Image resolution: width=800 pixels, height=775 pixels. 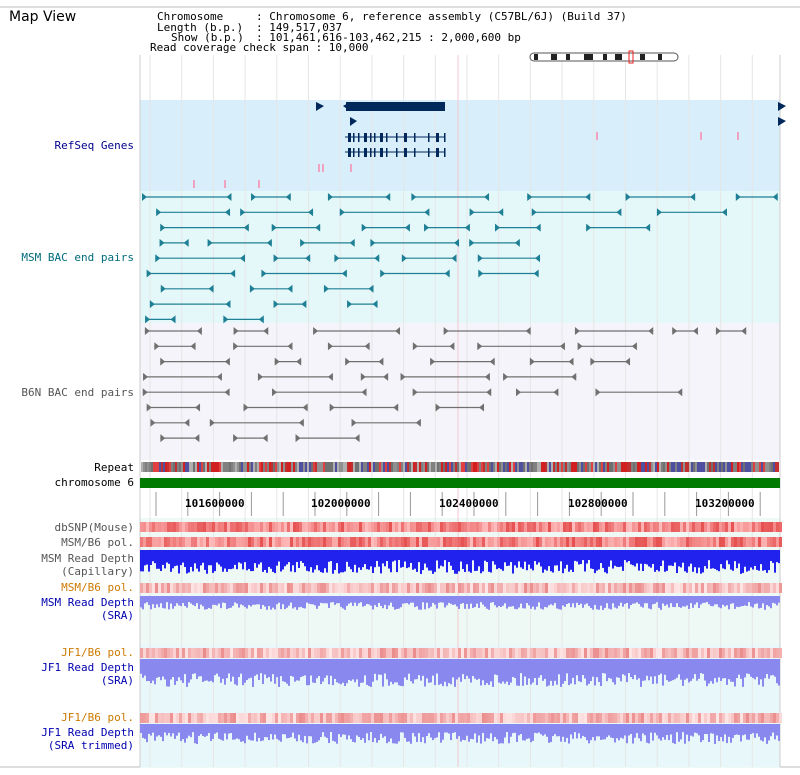 What do you see at coordinates (87, 602) in the screenshot?
I see `track-label-msm-depth-sra: MSM Read Depth` at bounding box center [87, 602].